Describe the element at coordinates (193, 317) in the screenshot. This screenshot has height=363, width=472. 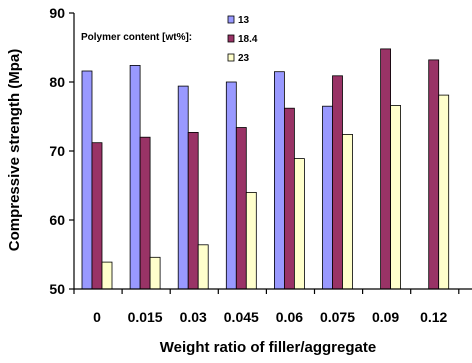
I see `x-tick-label-0.03: 0.03` at that location.